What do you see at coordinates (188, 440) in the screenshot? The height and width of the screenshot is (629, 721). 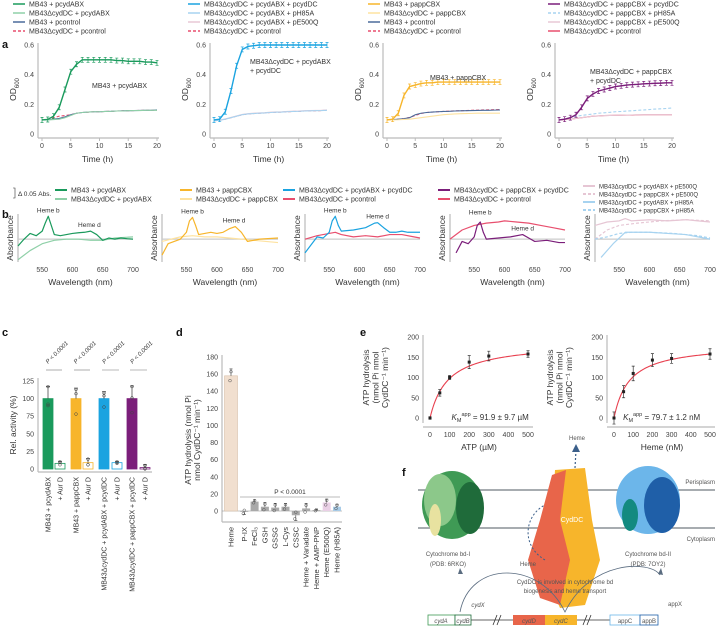 I see `y-axis-label: ATP hydrolysis (nmol Pi` at bounding box center [188, 440].